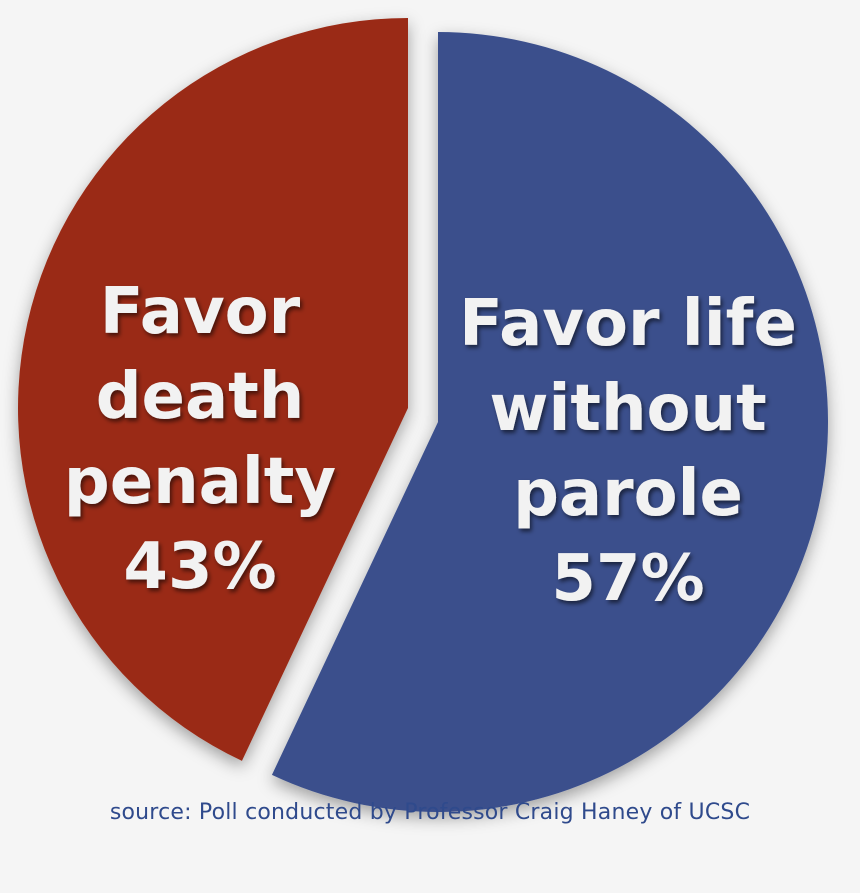  I want to click on pie-slice-label-1: Favor death penalty 43%, so click(200, 439).